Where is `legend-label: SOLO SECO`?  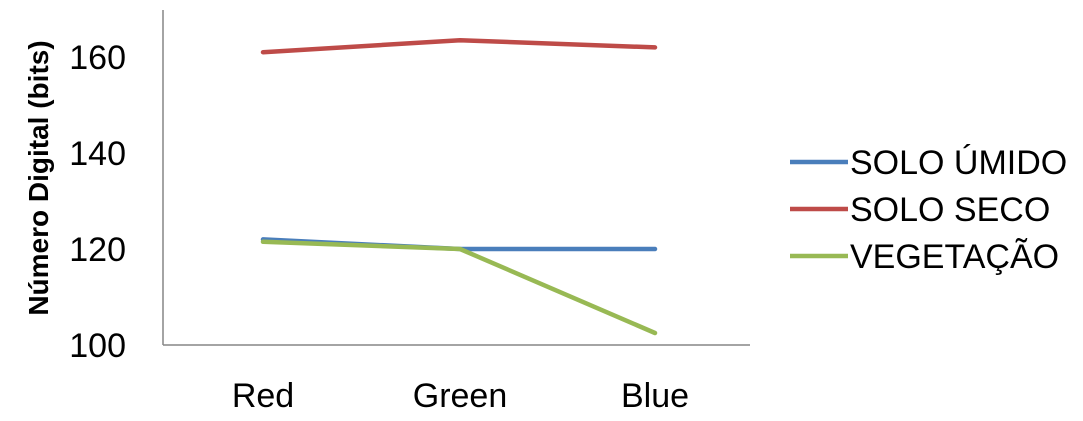 legend-label: SOLO SECO is located at coordinates (950, 210).